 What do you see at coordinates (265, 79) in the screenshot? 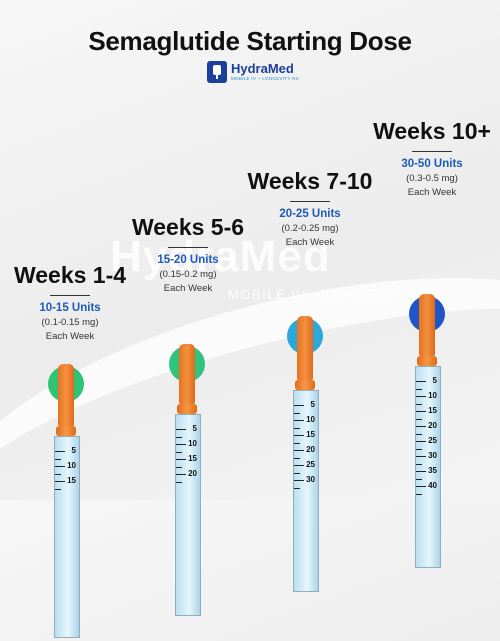
I see `logo-tagline: MOBILE IV + LONGEVITY RX` at bounding box center [265, 79].